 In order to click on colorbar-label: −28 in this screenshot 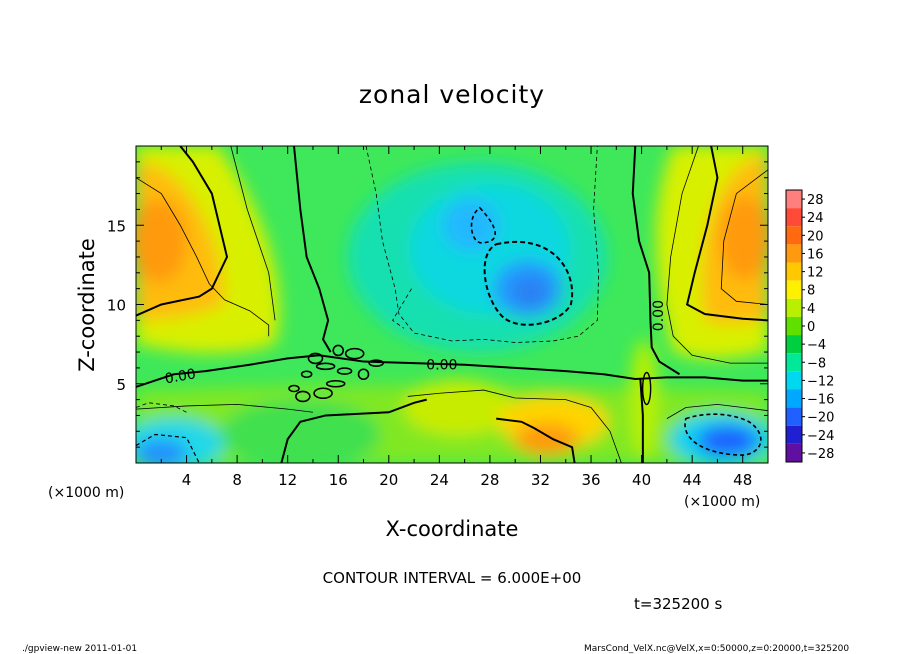, I will do `click(820, 454)`.